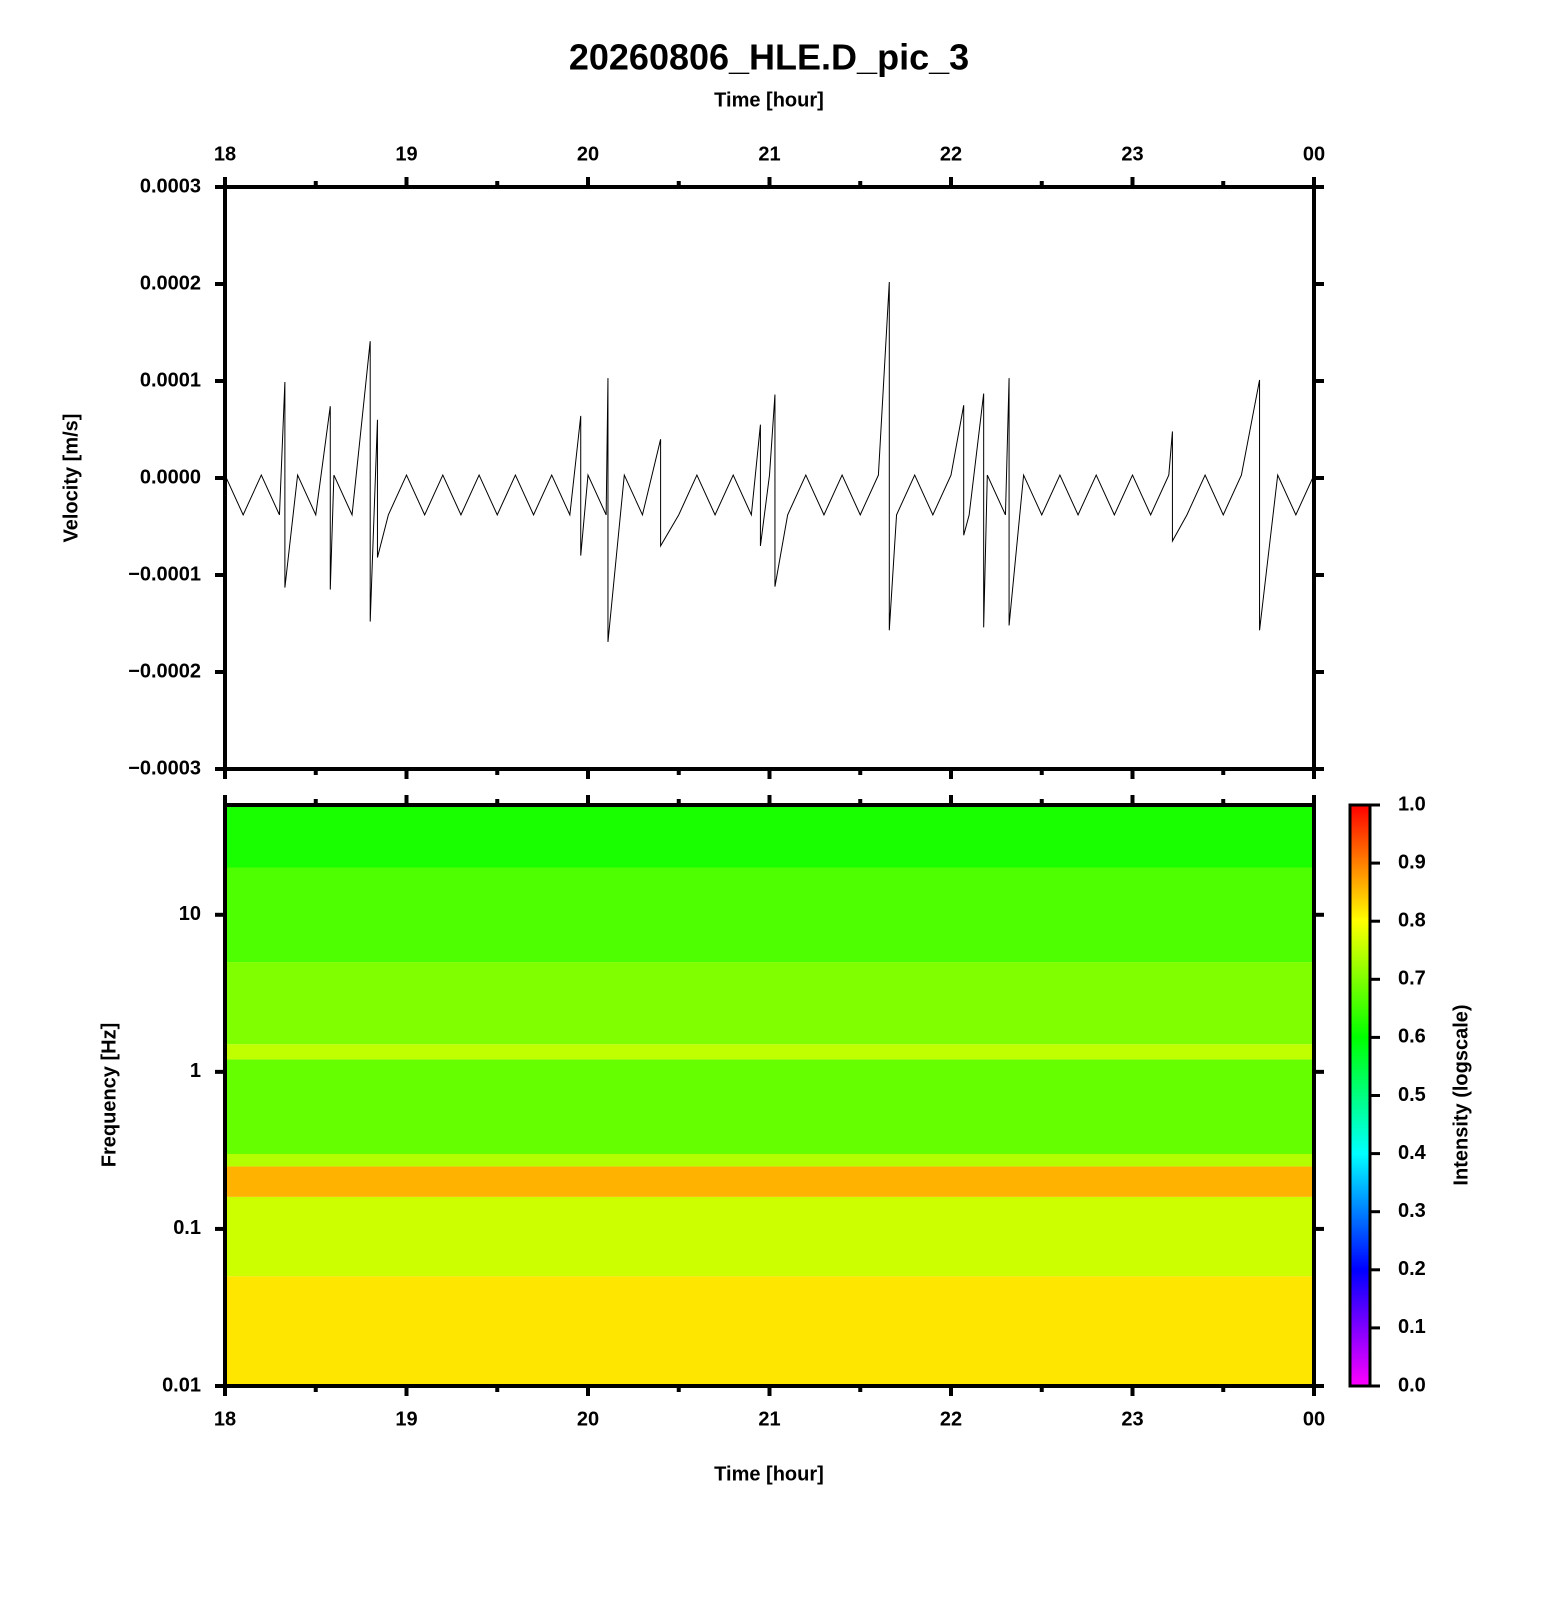 This screenshot has width=1556, height=1600. What do you see at coordinates (1412, 862) in the screenshot?
I see `colorbar-tick-label: 0.9` at bounding box center [1412, 862].